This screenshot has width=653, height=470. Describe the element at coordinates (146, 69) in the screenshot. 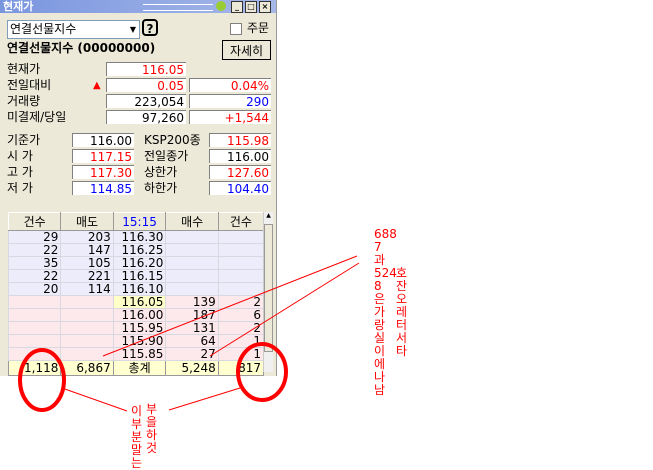

I see `quote-value: 116.05` at that location.